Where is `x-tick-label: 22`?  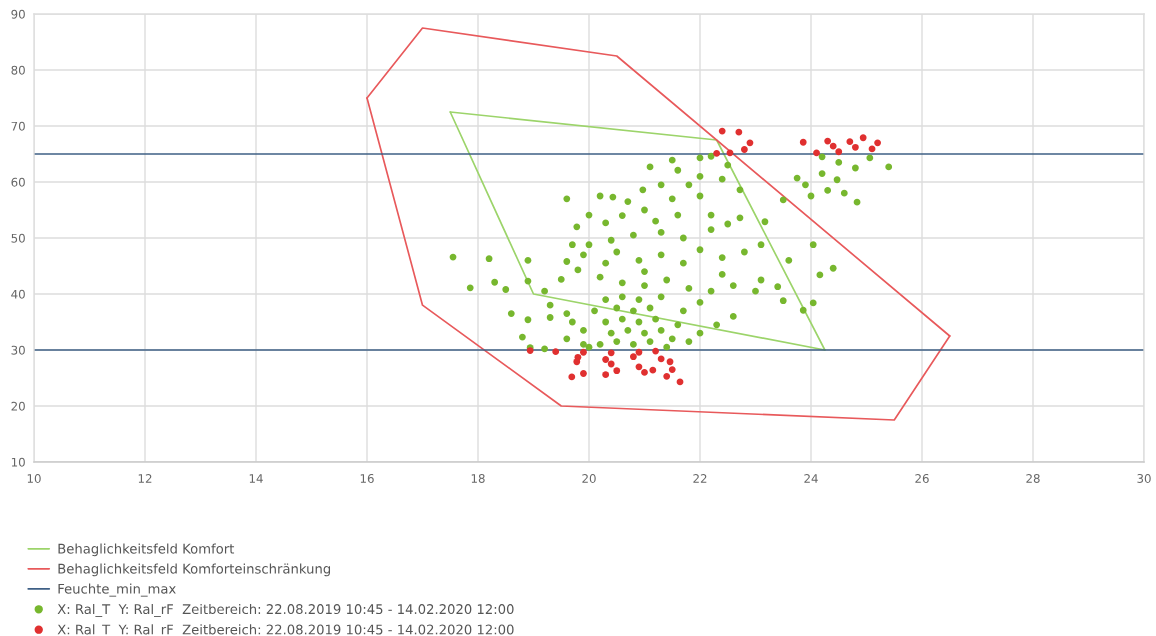
x-tick-label: 22 is located at coordinates (700, 478).